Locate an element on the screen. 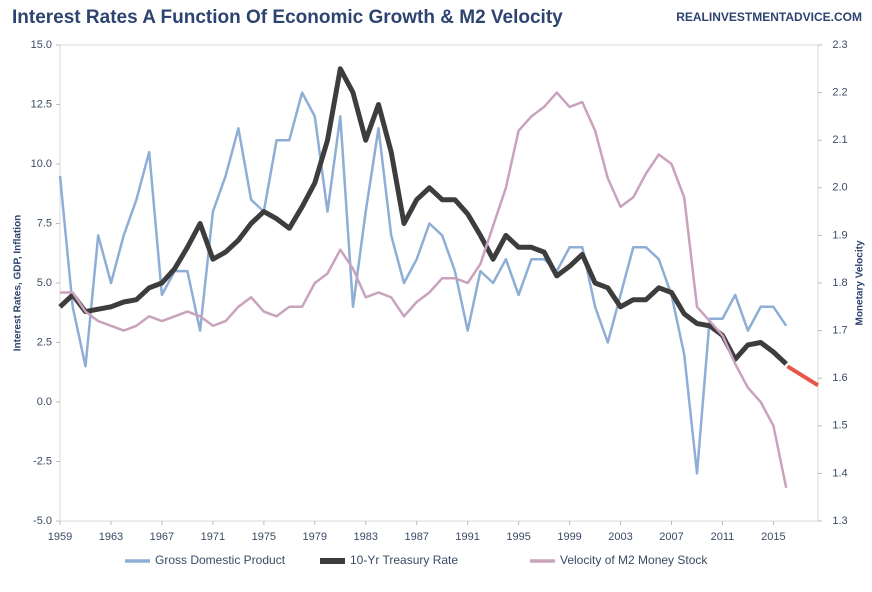  y-axis-label: Interest Rates, GDP, Inflation is located at coordinates (18, 283).